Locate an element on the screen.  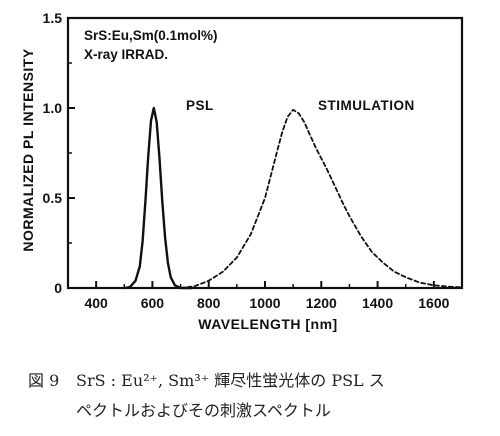
x-tick-label: 600 is located at coordinates (153, 303).